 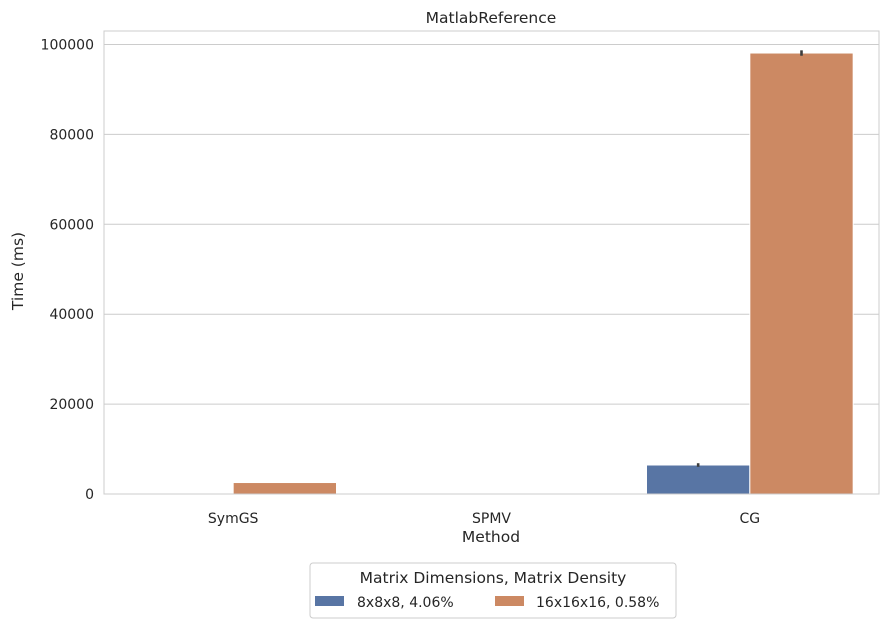 I want to click on y-tick-label: 40000, so click(x=71, y=315).